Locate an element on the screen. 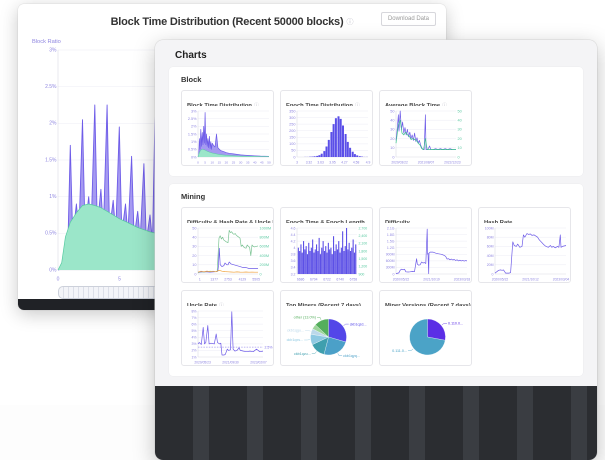 The image size is (605, 460). svg-text: 4129 is located at coordinates (243, 280).